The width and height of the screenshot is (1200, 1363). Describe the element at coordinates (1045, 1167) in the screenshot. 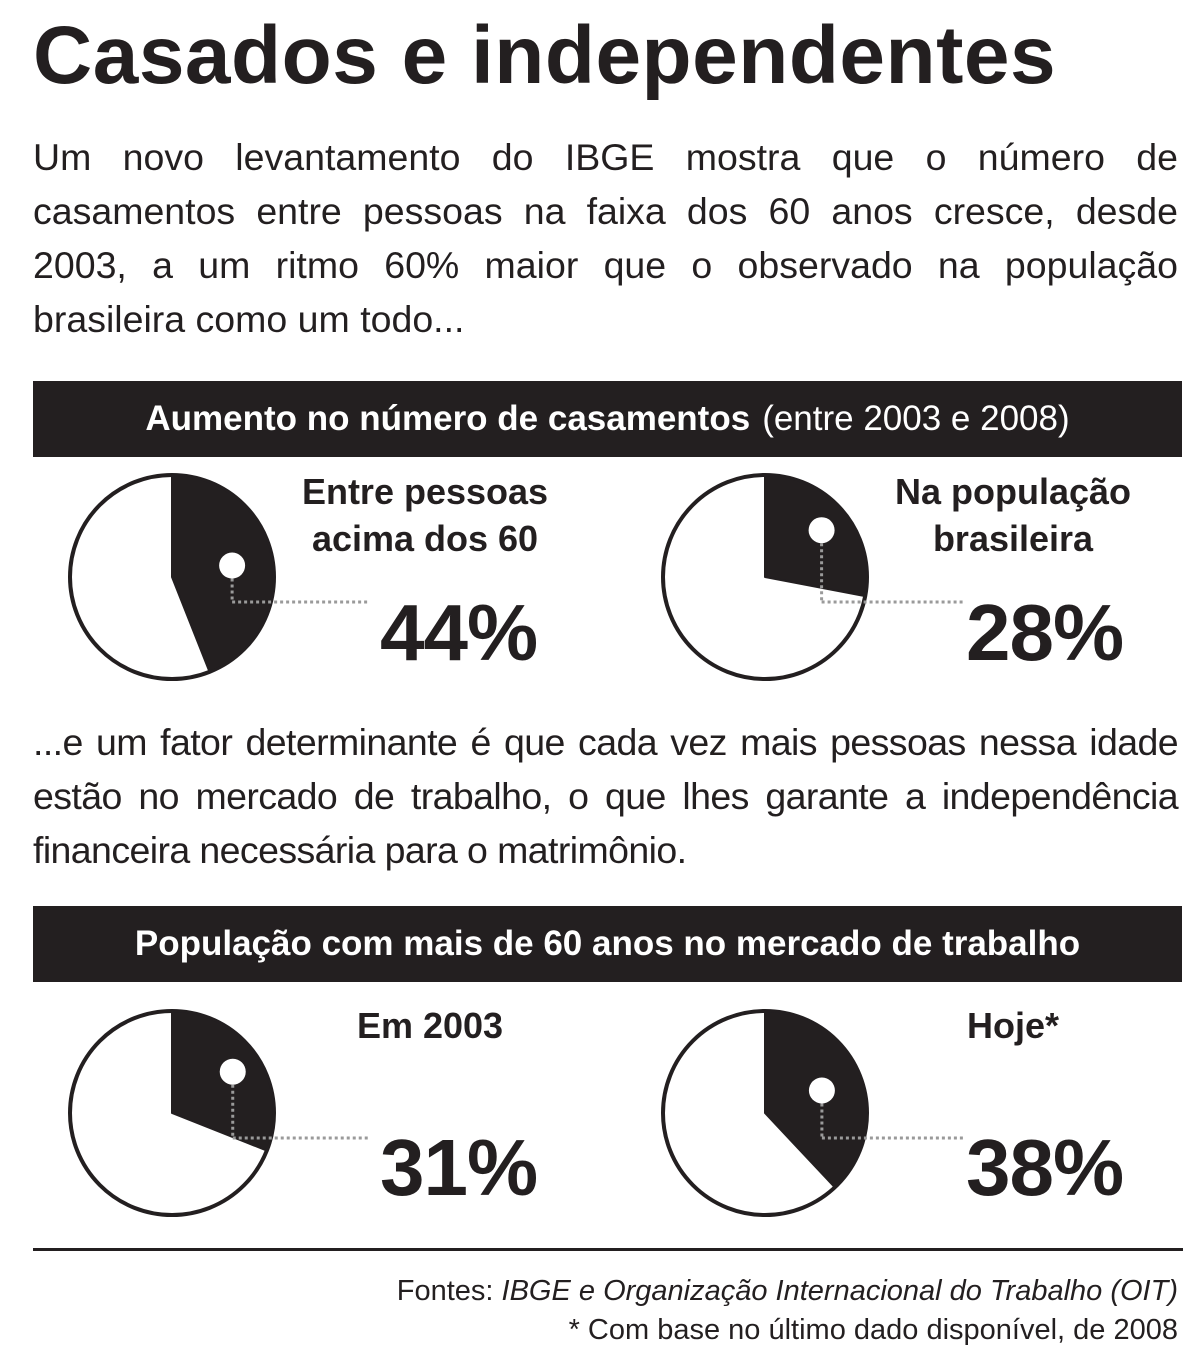

I see `pie-value-today: 38%` at that location.